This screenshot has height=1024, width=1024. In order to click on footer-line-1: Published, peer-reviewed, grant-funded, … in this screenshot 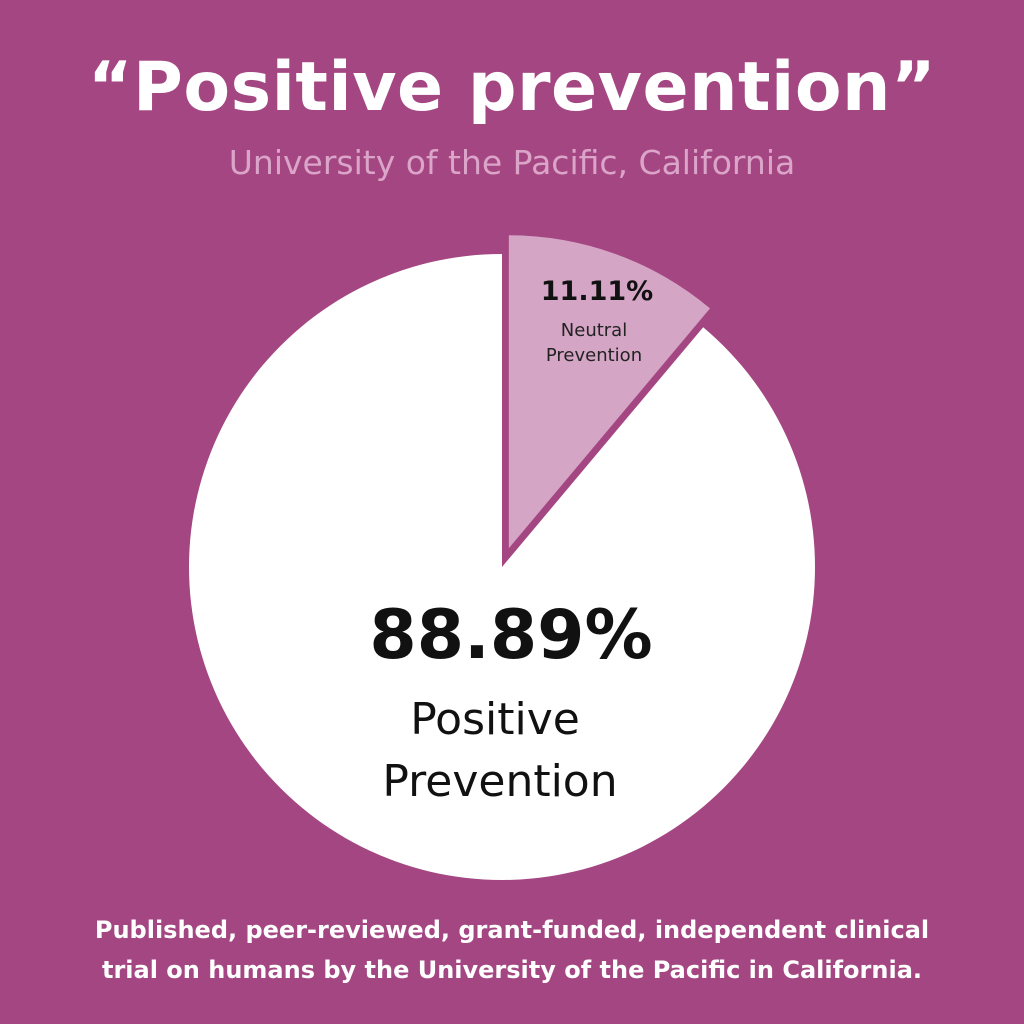, I will do `click(512, 930)`.